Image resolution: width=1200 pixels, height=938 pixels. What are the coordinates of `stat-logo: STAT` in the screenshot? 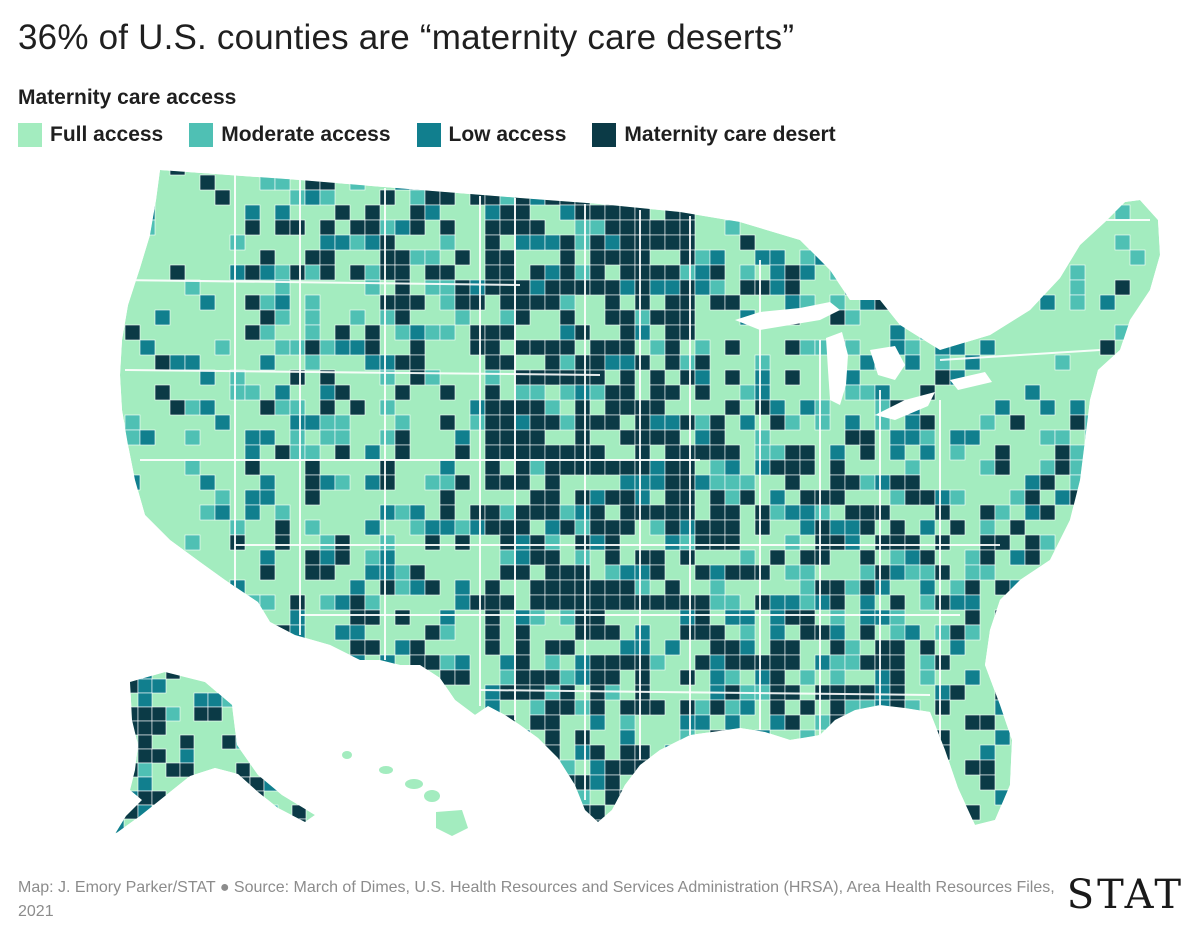 It's located at (1125, 895).